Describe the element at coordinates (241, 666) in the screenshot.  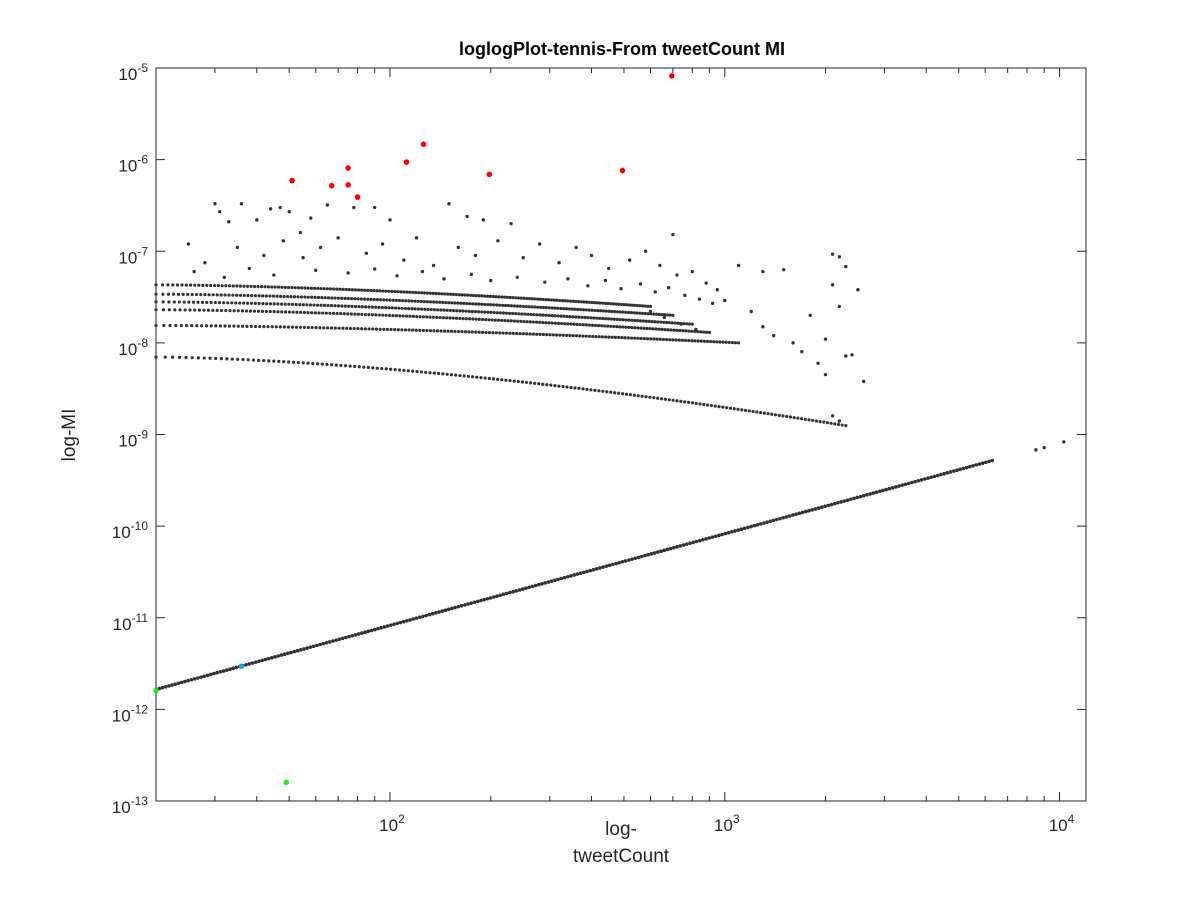
I see `highlight-point-cyan` at that location.